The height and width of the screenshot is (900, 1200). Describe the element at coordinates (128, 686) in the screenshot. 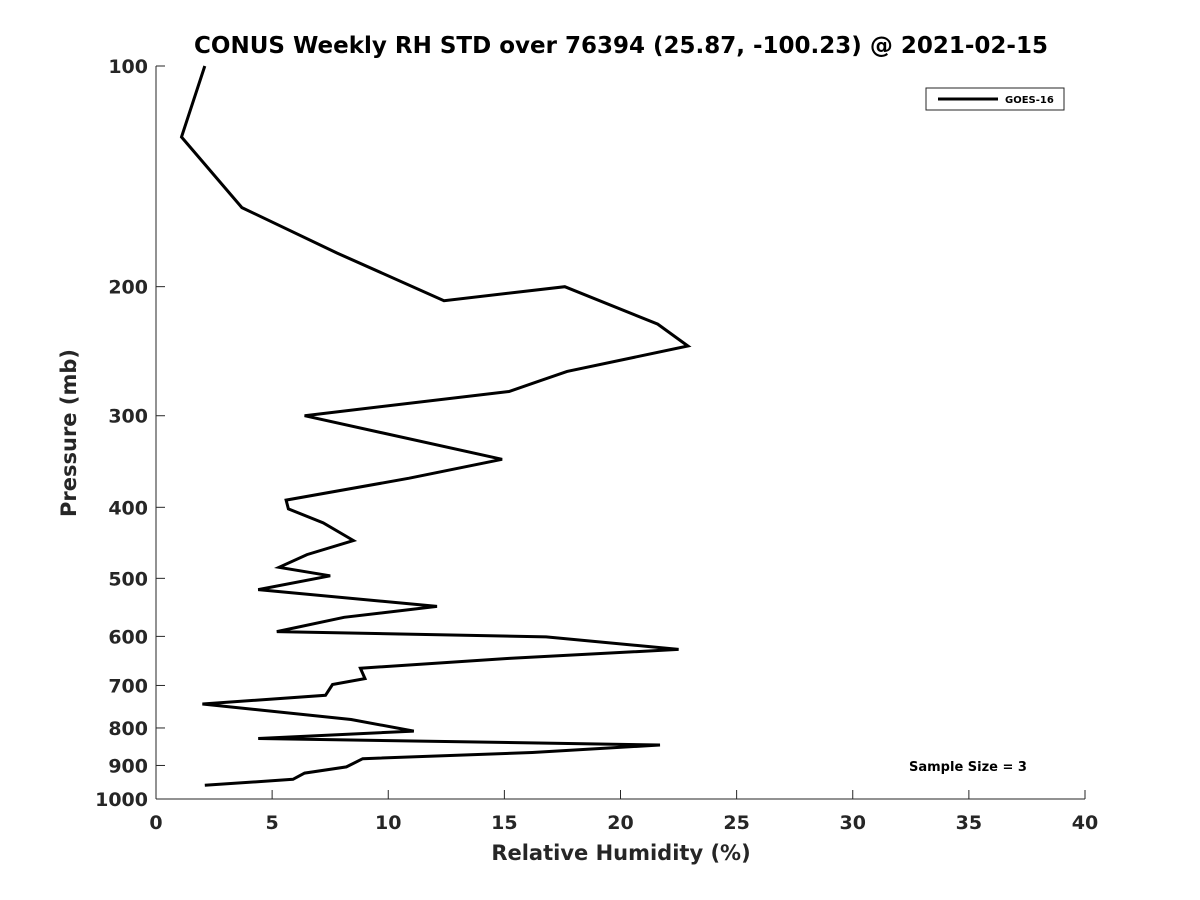

I see `y-tick-label: 700` at that location.